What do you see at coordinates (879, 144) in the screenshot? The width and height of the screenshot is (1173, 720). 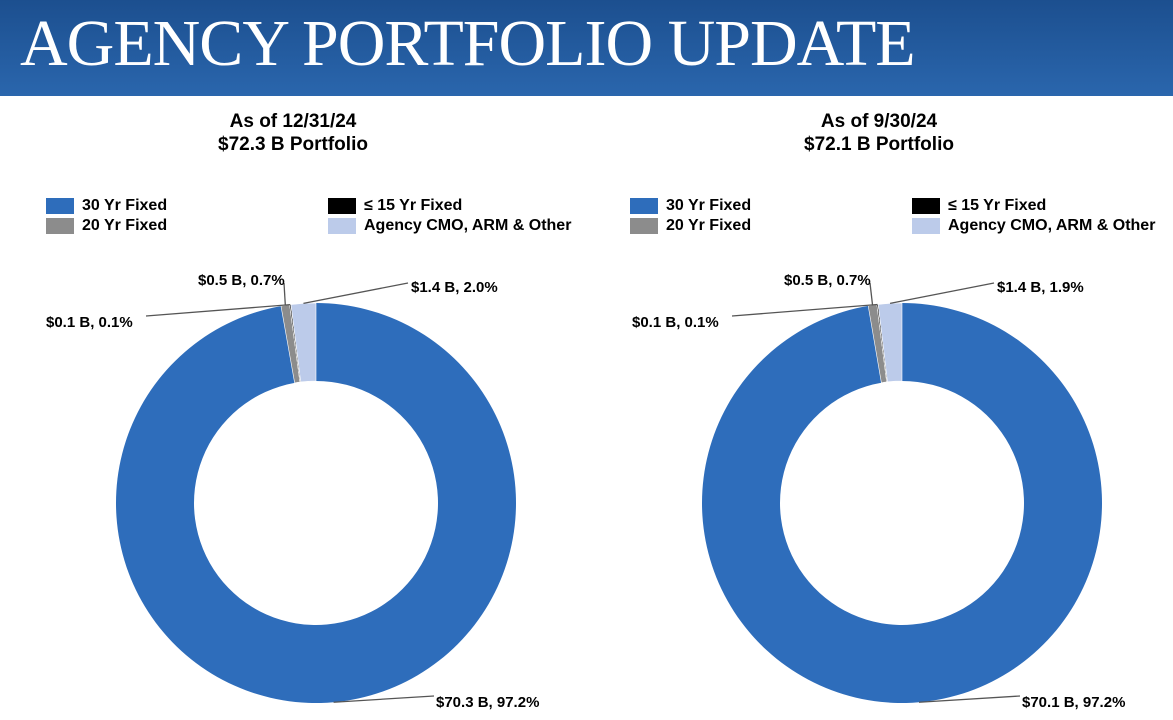 I see `chart-subtitle: $72.1 B Portfolio` at bounding box center [879, 144].